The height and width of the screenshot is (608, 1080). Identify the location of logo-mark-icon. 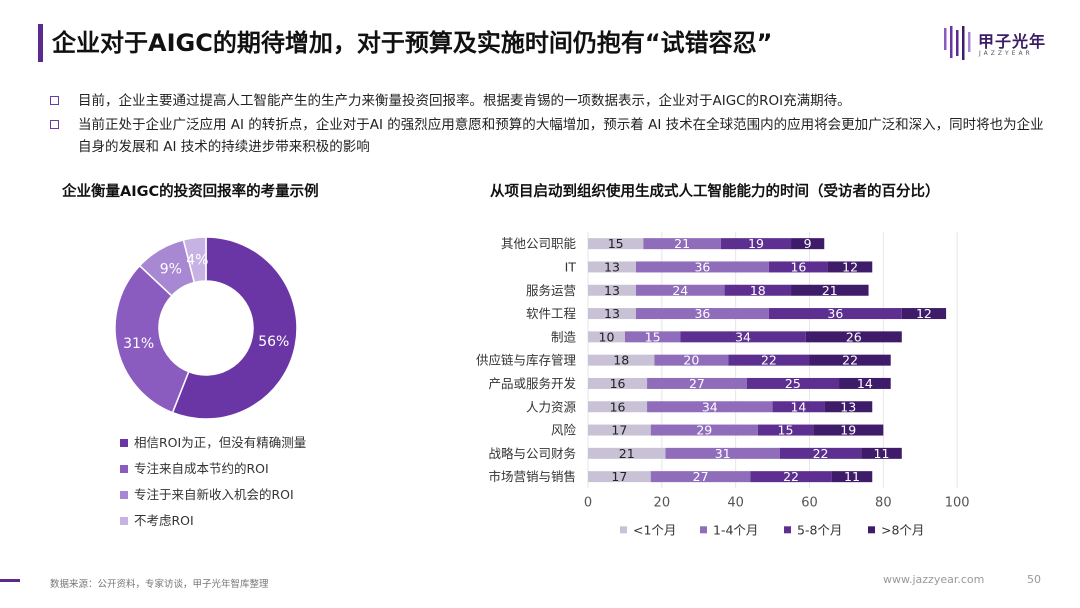
(957, 43).